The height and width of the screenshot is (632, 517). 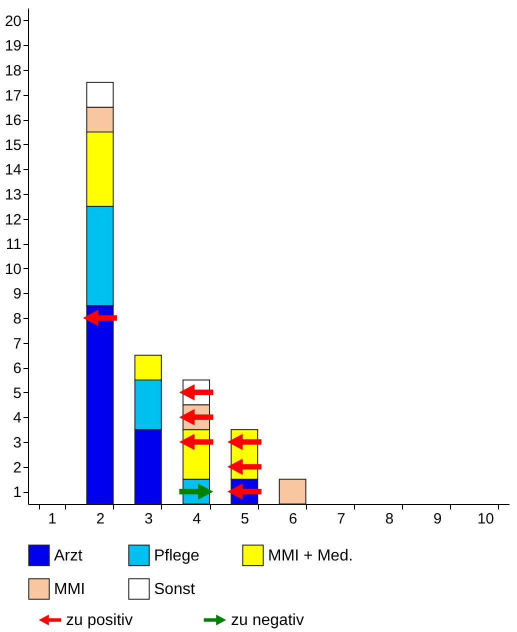 What do you see at coordinates (13, 95) in the screenshot?
I see `y-tick-label: 17` at bounding box center [13, 95].